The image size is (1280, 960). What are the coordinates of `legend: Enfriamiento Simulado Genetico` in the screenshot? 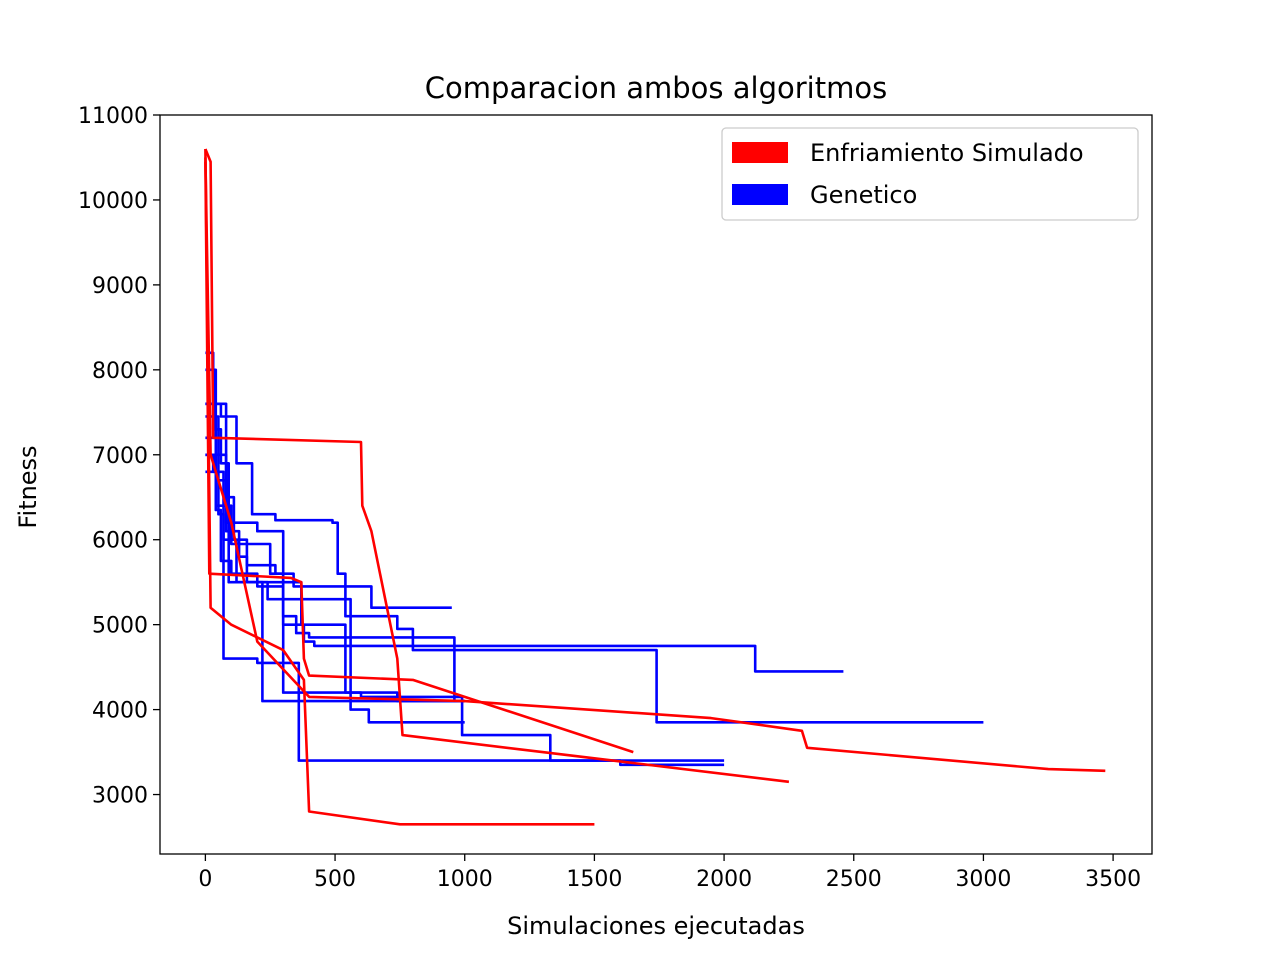 It's located at (930, 174).